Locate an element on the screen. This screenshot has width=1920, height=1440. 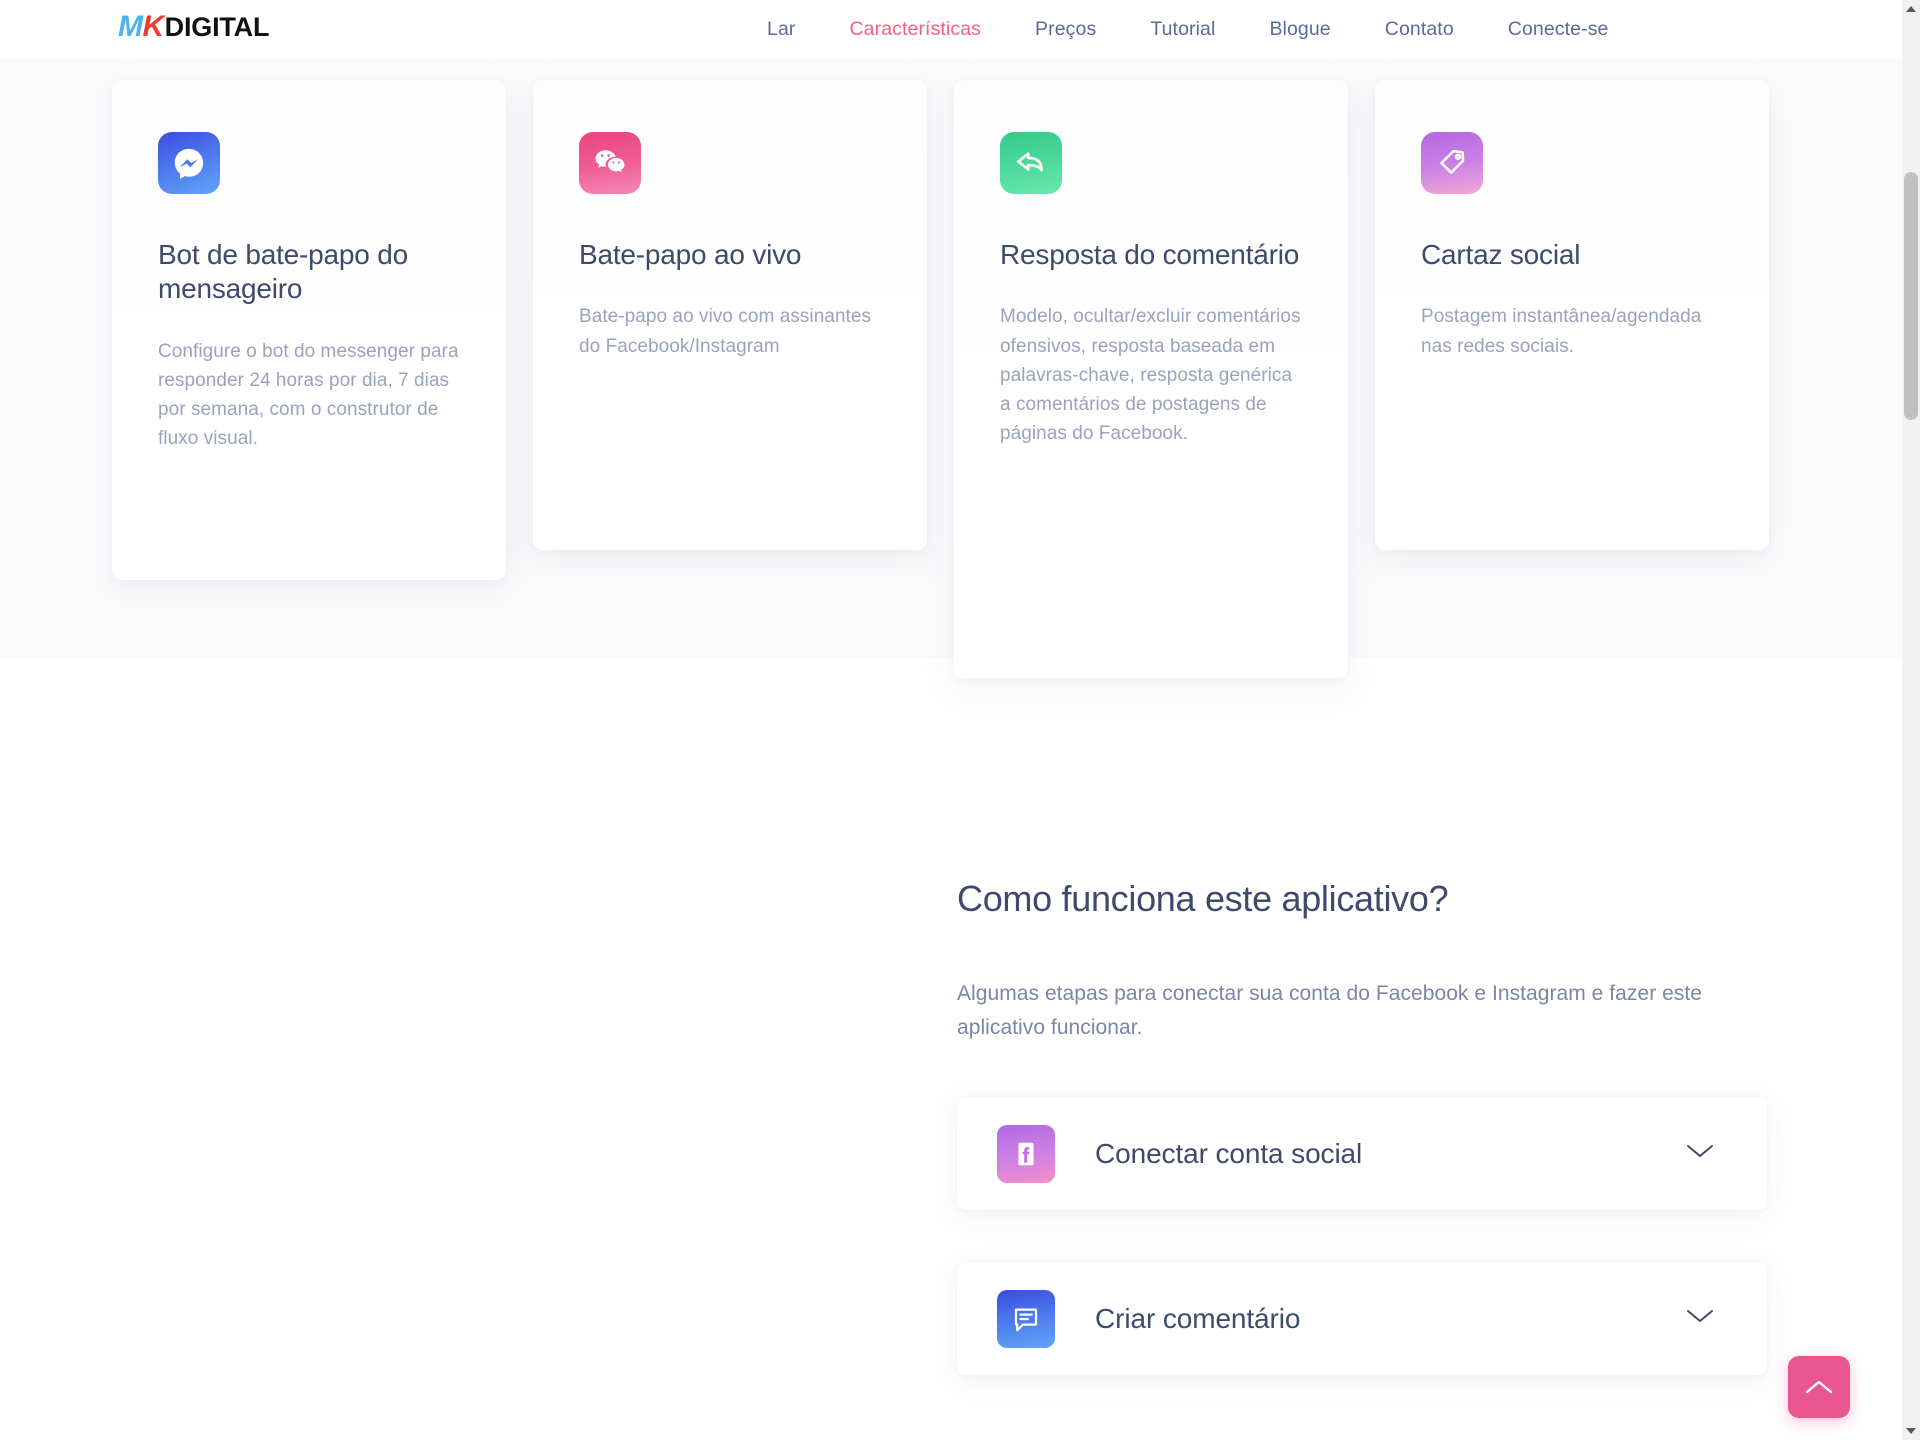
feature-card-title: Resposta do comentário is located at coordinates (1150, 254).